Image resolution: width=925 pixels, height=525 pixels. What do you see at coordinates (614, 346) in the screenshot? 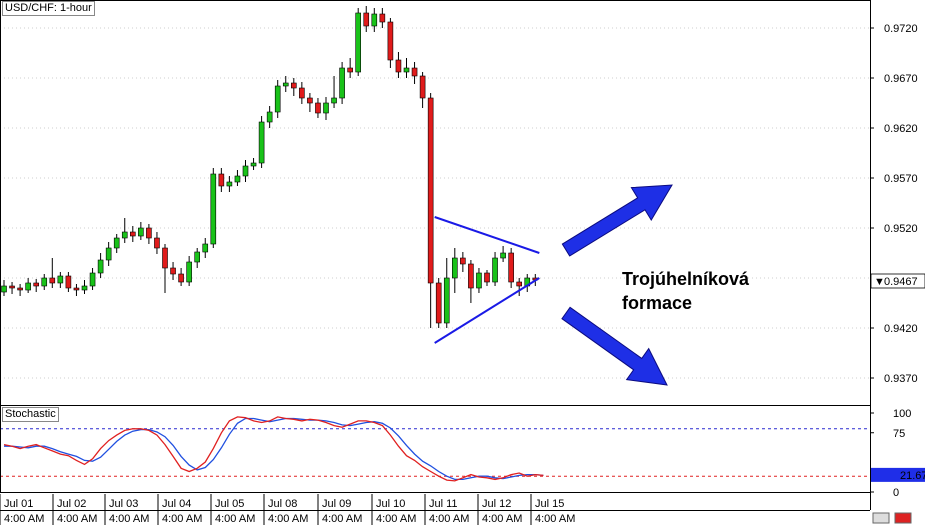
I see `breakout-down-arrow` at bounding box center [614, 346].